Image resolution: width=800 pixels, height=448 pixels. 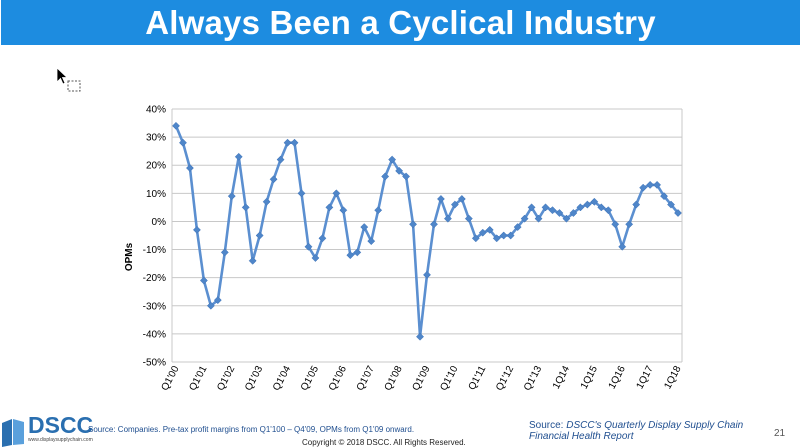 What do you see at coordinates (61, 425) in the screenshot?
I see `logo-wordmark: DSCC` at bounding box center [61, 425].